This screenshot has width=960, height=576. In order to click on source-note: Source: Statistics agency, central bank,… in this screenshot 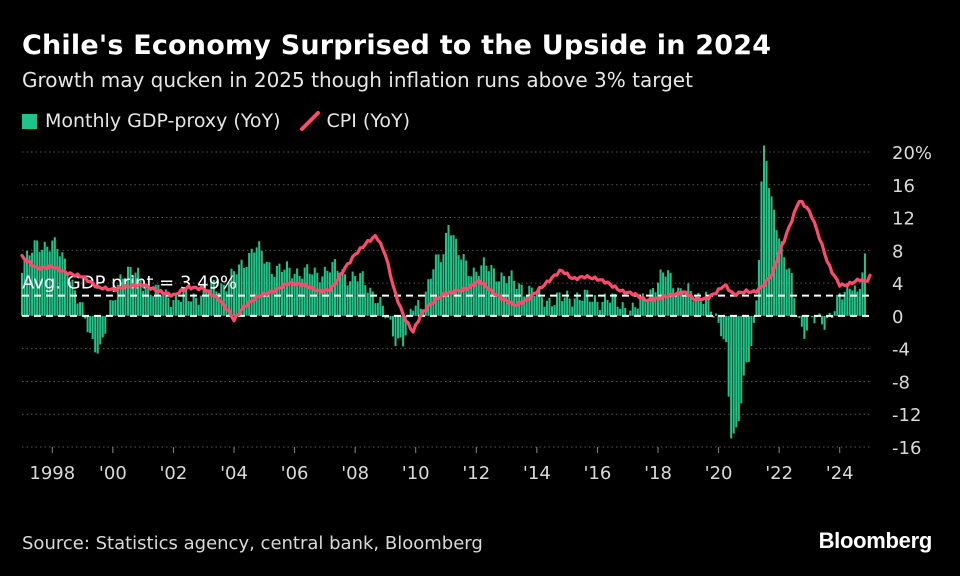, I will do `click(252, 543)`.